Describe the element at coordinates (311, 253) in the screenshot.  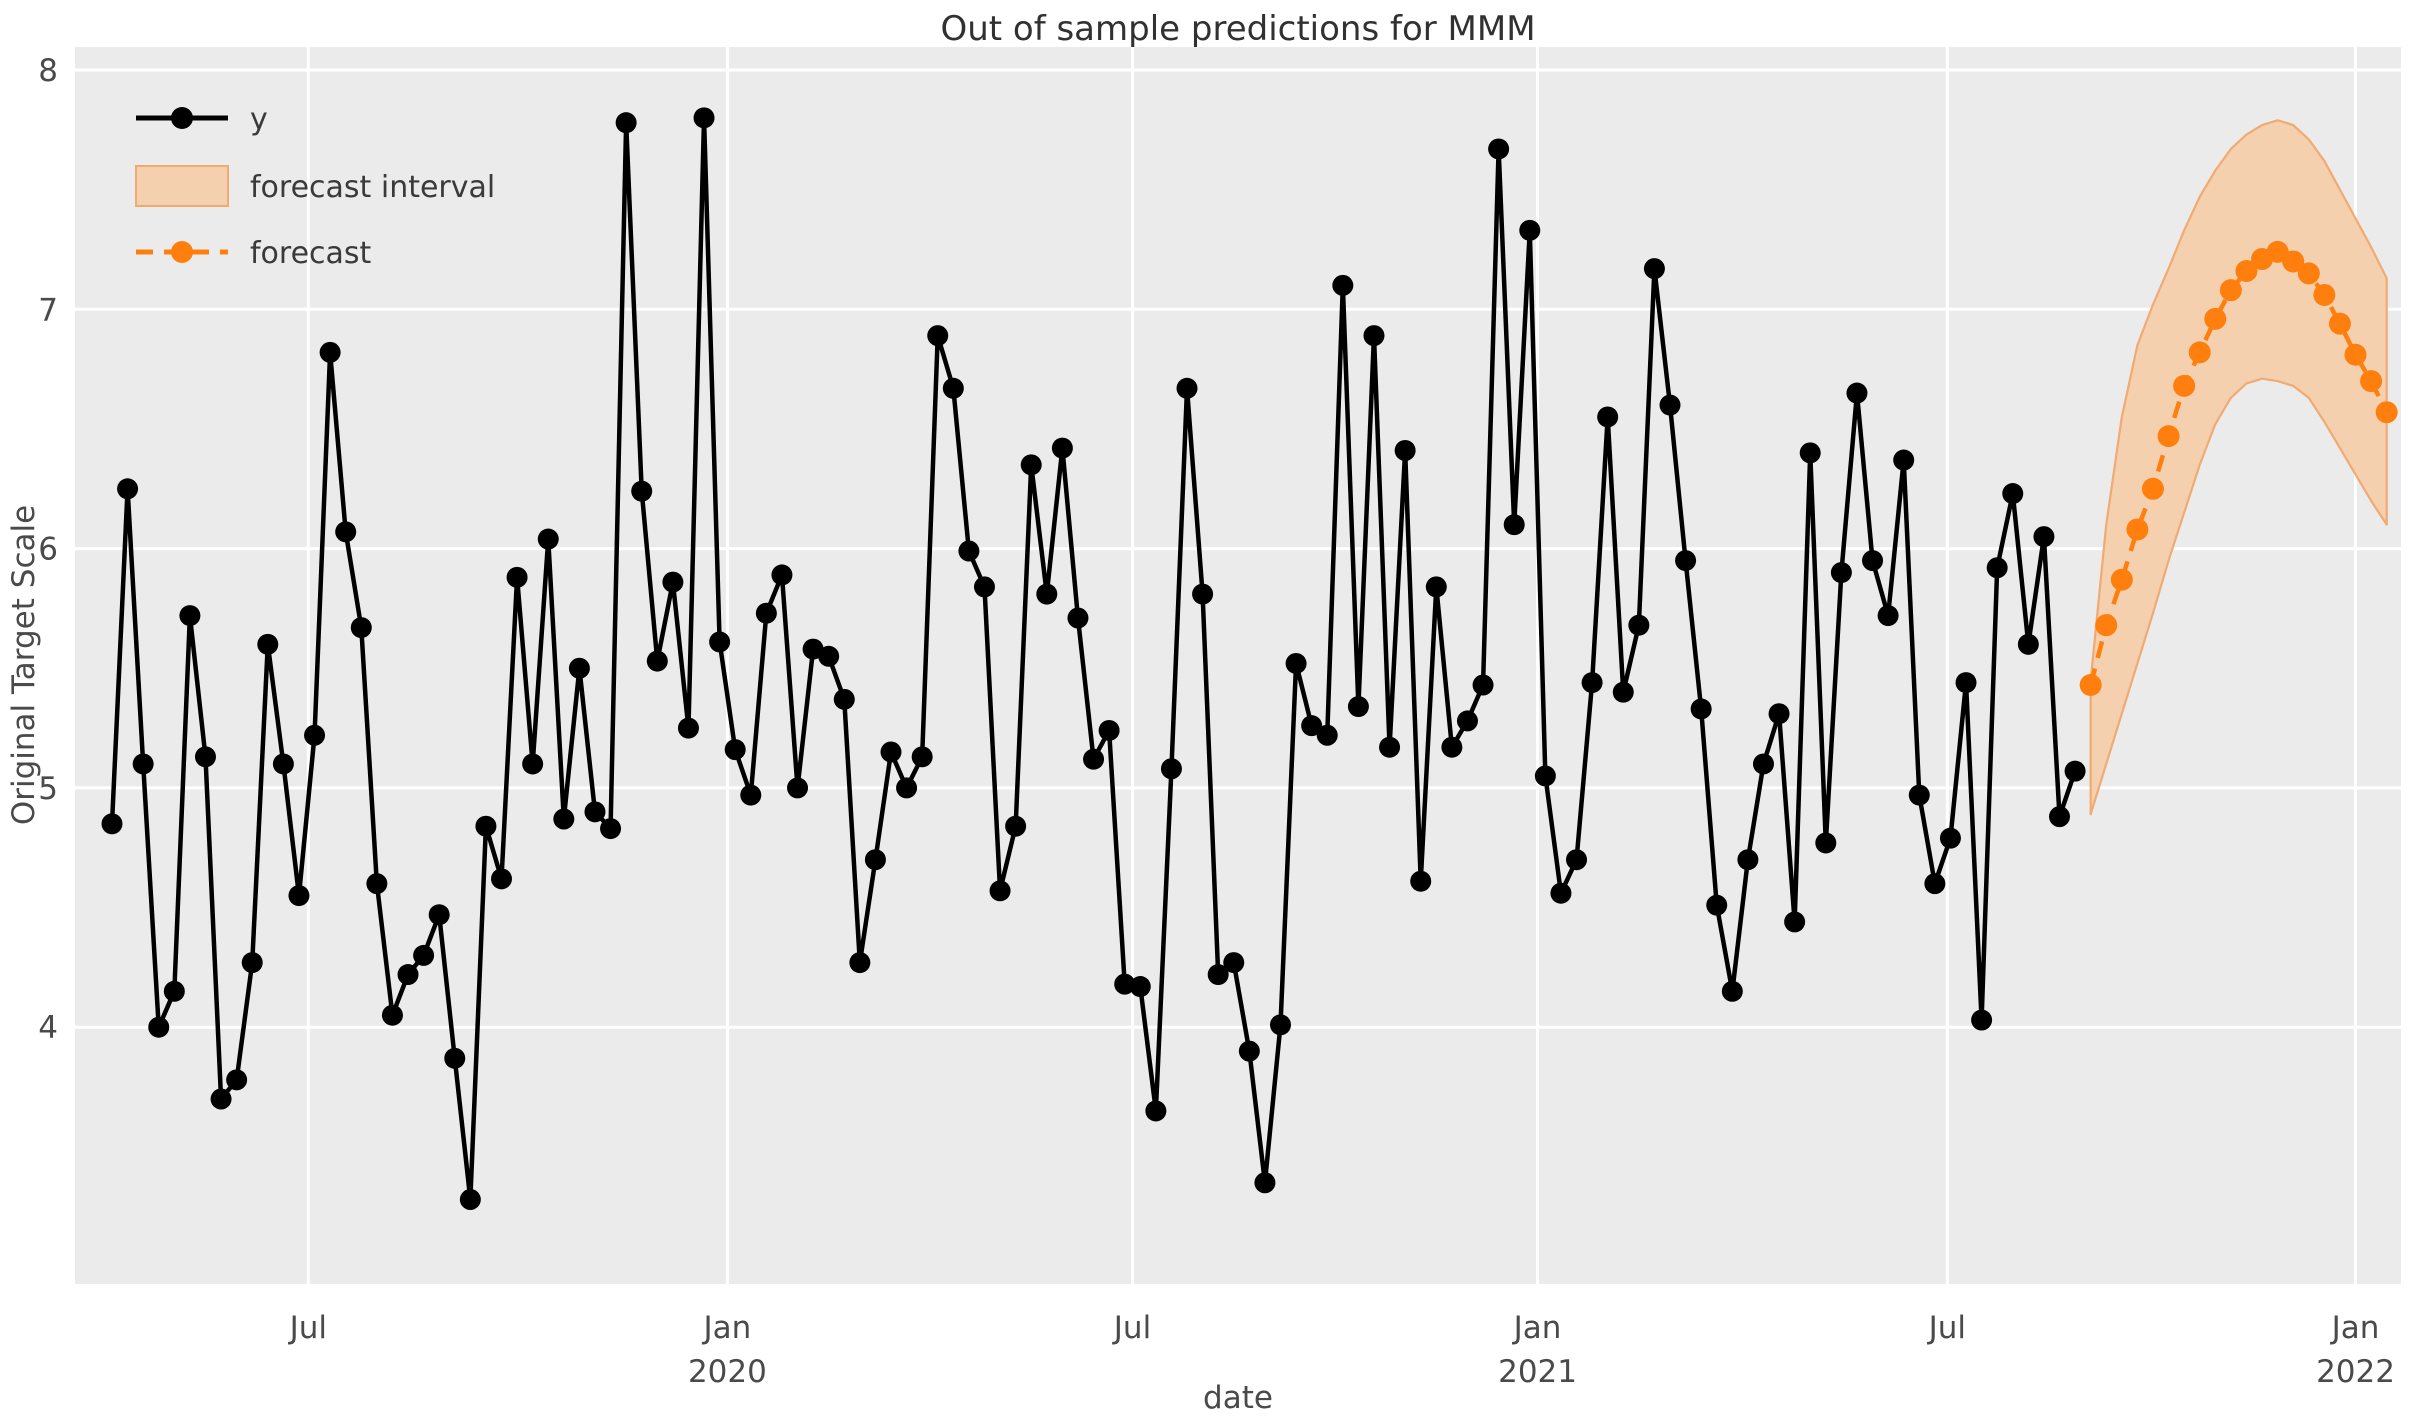
I see `legend-label-forecast: forecast` at that location.